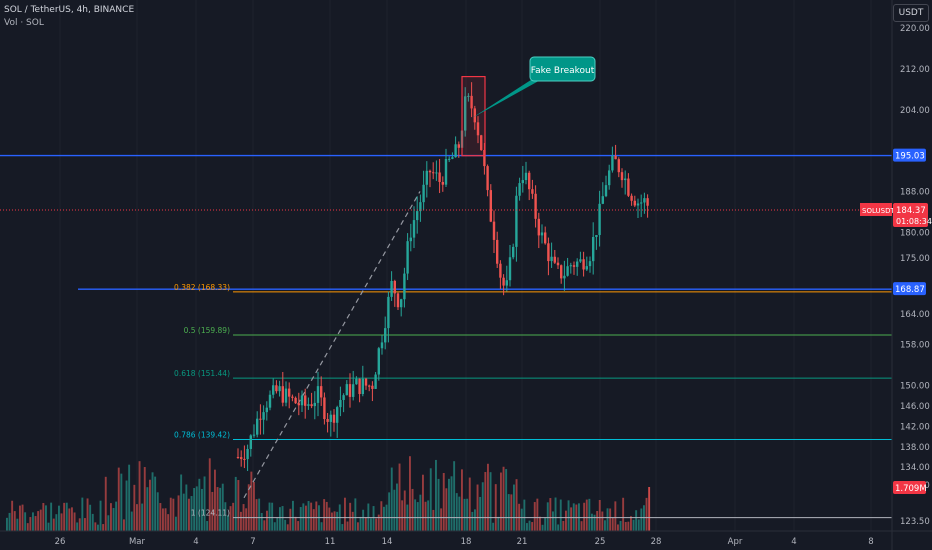  What do you see at coordinates (909, 155) in the screenshot?
I see `marker-resistance-bg` at bounding box center [909, 155].